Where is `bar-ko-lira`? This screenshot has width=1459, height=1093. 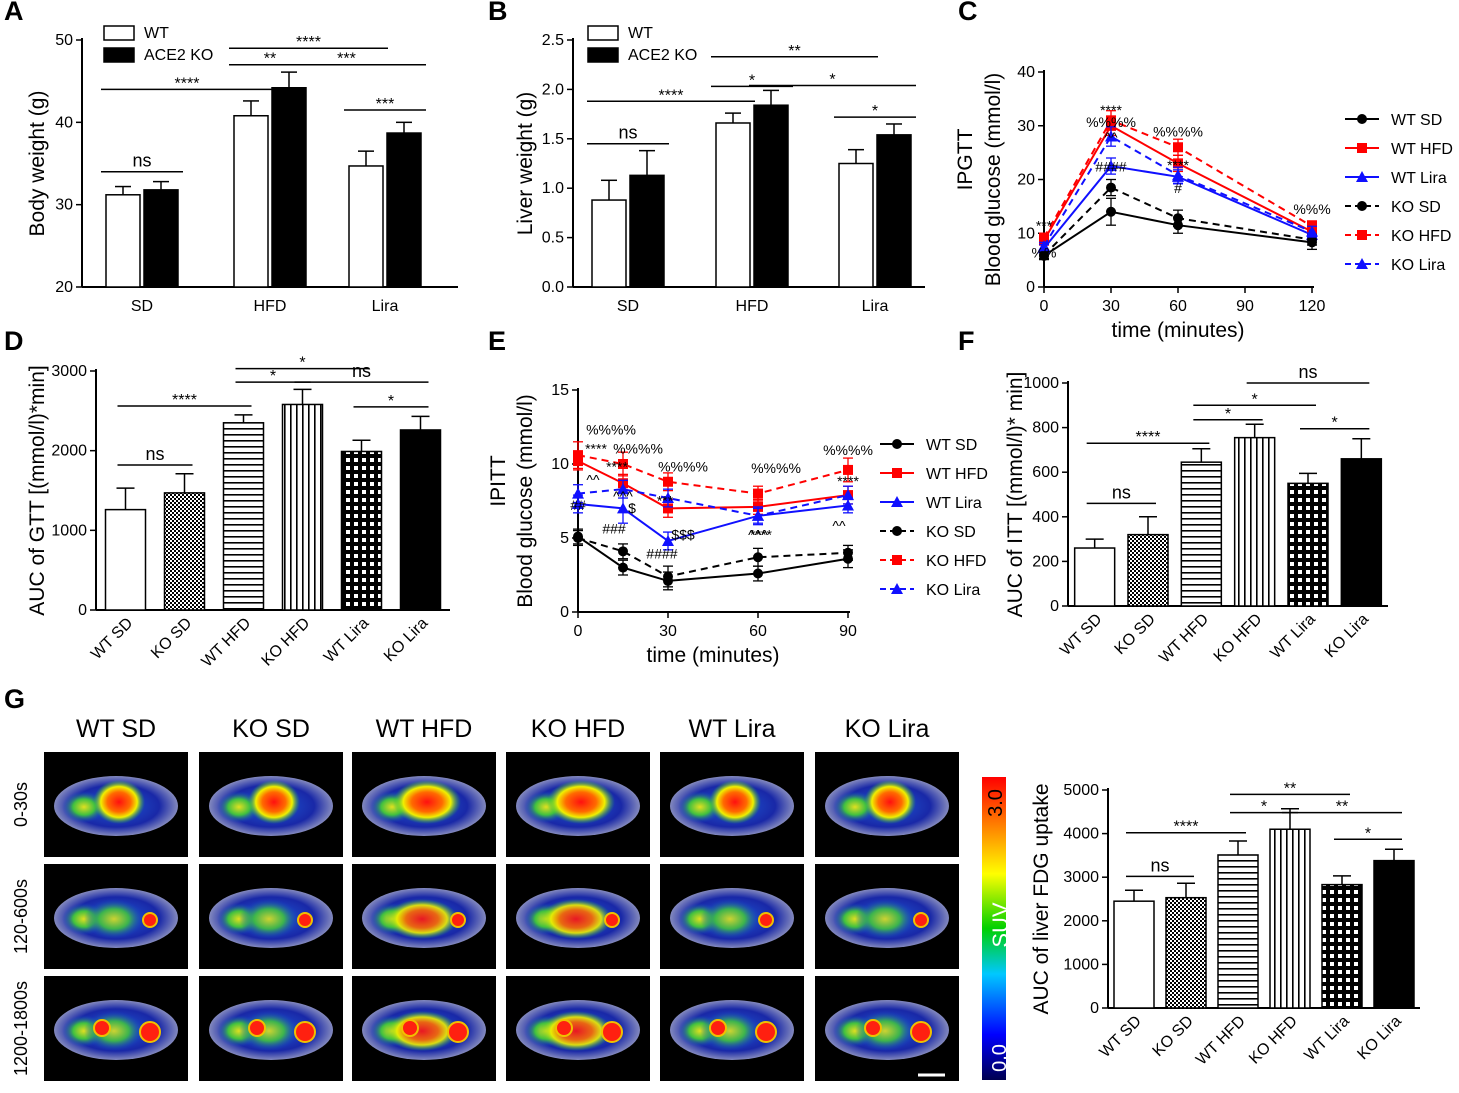 bar-ko-lira is located at coordinates (1361, 532).